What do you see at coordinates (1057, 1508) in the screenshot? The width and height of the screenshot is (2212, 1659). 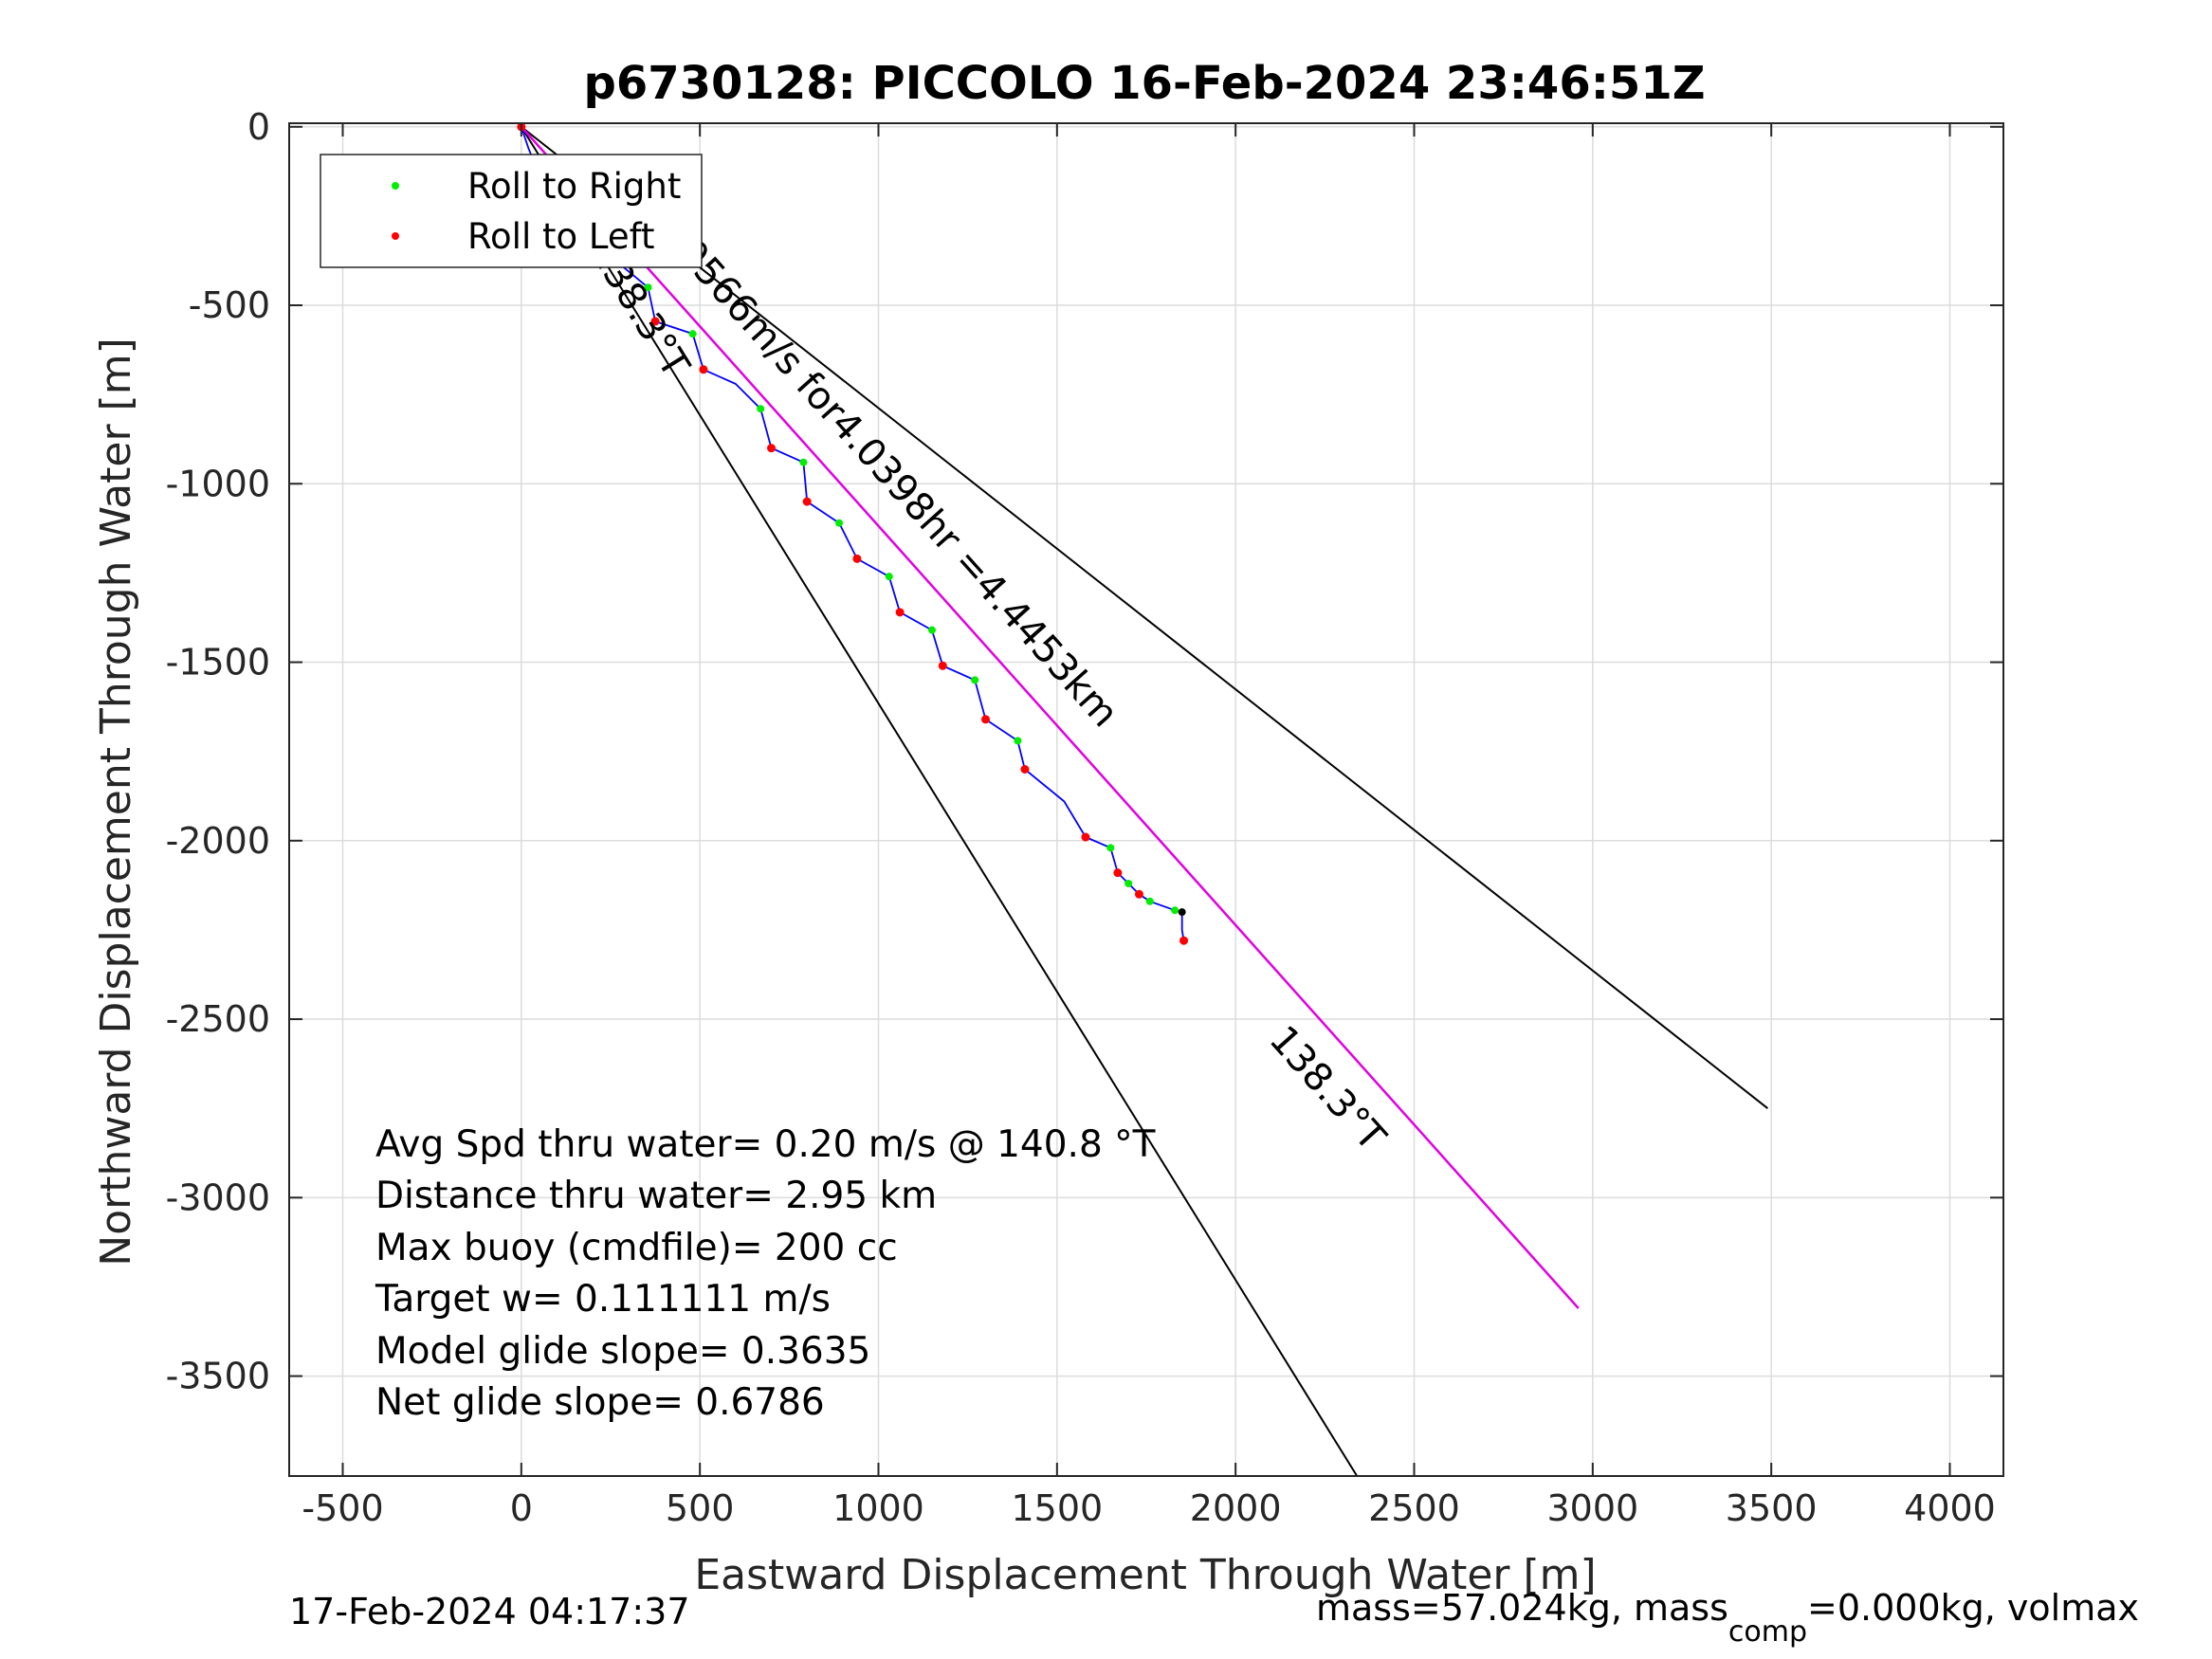 I see `x-tick-label: 1500` at bounding box center [1057, 1508].